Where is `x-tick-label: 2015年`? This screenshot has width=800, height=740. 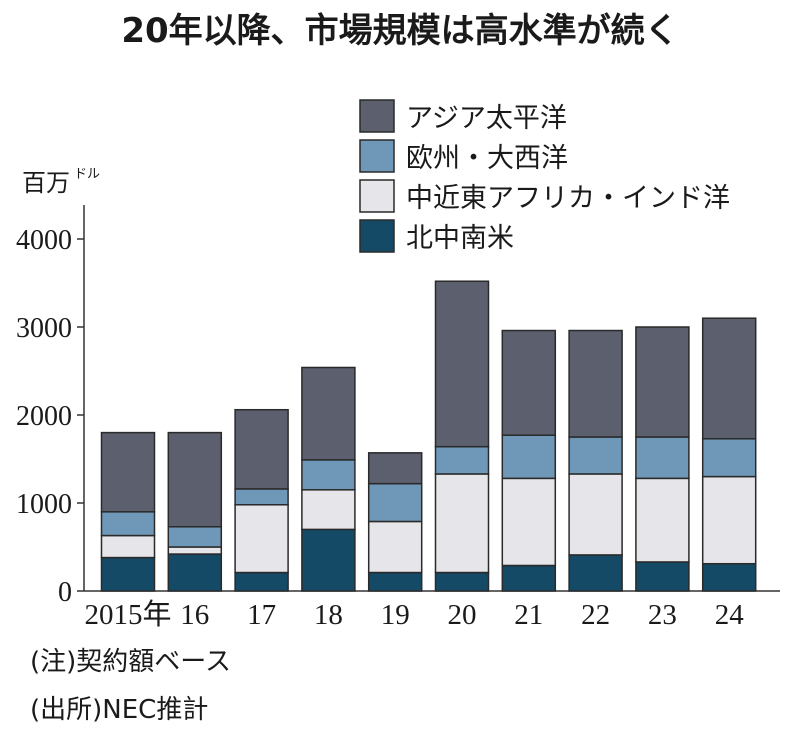
x-tick-label: 2015年 is located at coordinates (127, 614).